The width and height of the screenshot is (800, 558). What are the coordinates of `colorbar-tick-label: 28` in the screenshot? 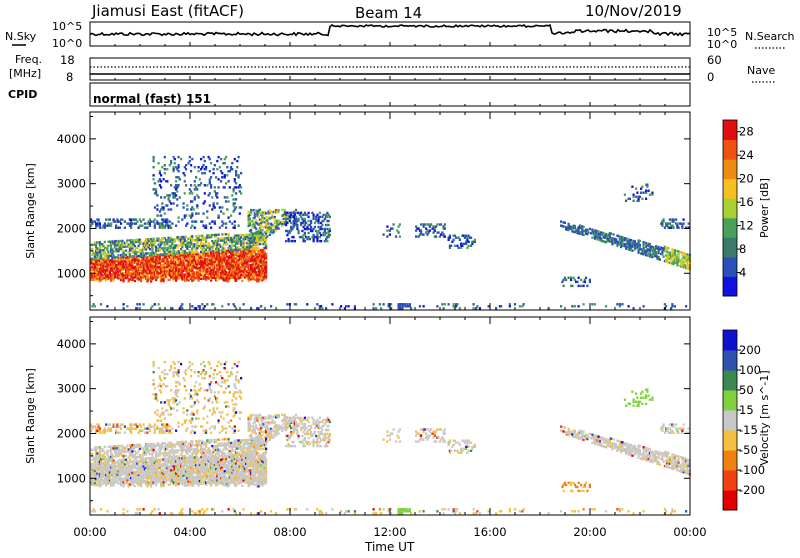 It's located at (746, 132).